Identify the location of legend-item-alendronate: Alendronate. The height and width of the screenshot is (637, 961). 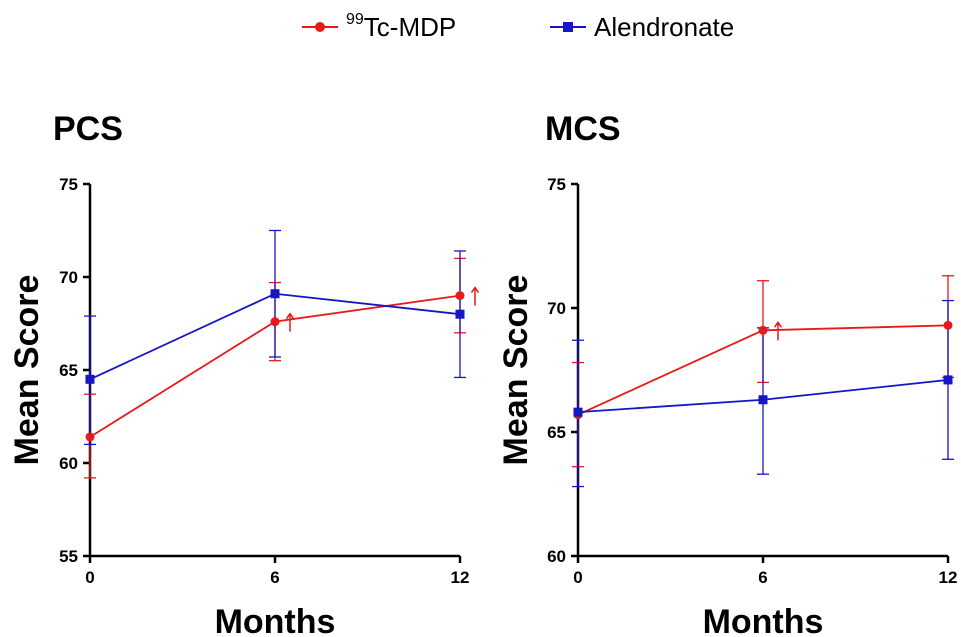
(641, 27).